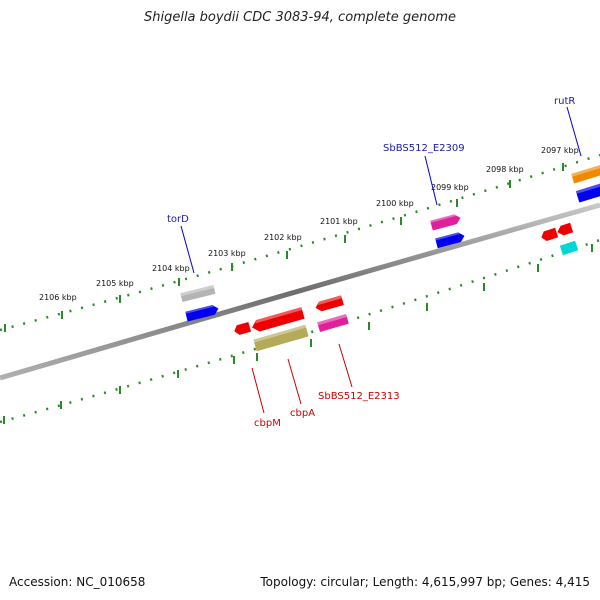 This screenshot has width=600, height=600. Describe the element at coordinates (58, 297) in the screenshot. I see `tick-label: 2106 kbp` at that location.